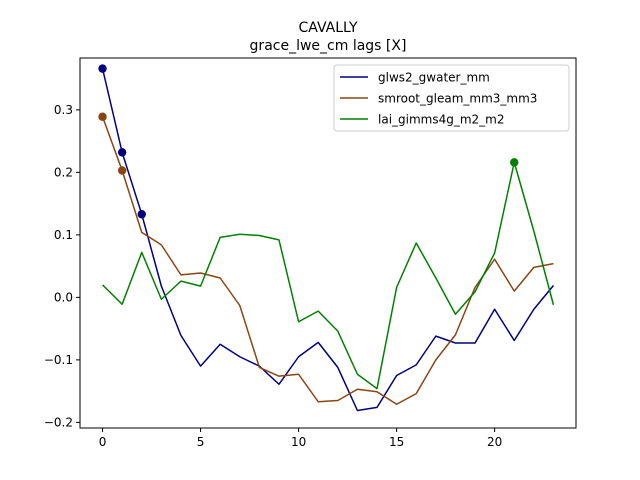 This screenshot has height=480, width=640. I want to click on y-tick-label: 0.1, so click(63, 235).